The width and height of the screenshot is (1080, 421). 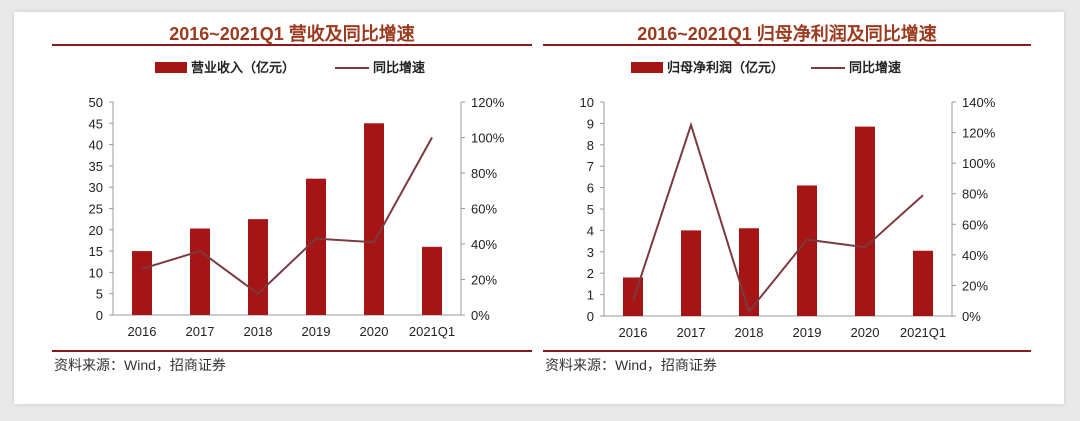 I want to click on left-tick-label: 8, so click(x=590, y=145).